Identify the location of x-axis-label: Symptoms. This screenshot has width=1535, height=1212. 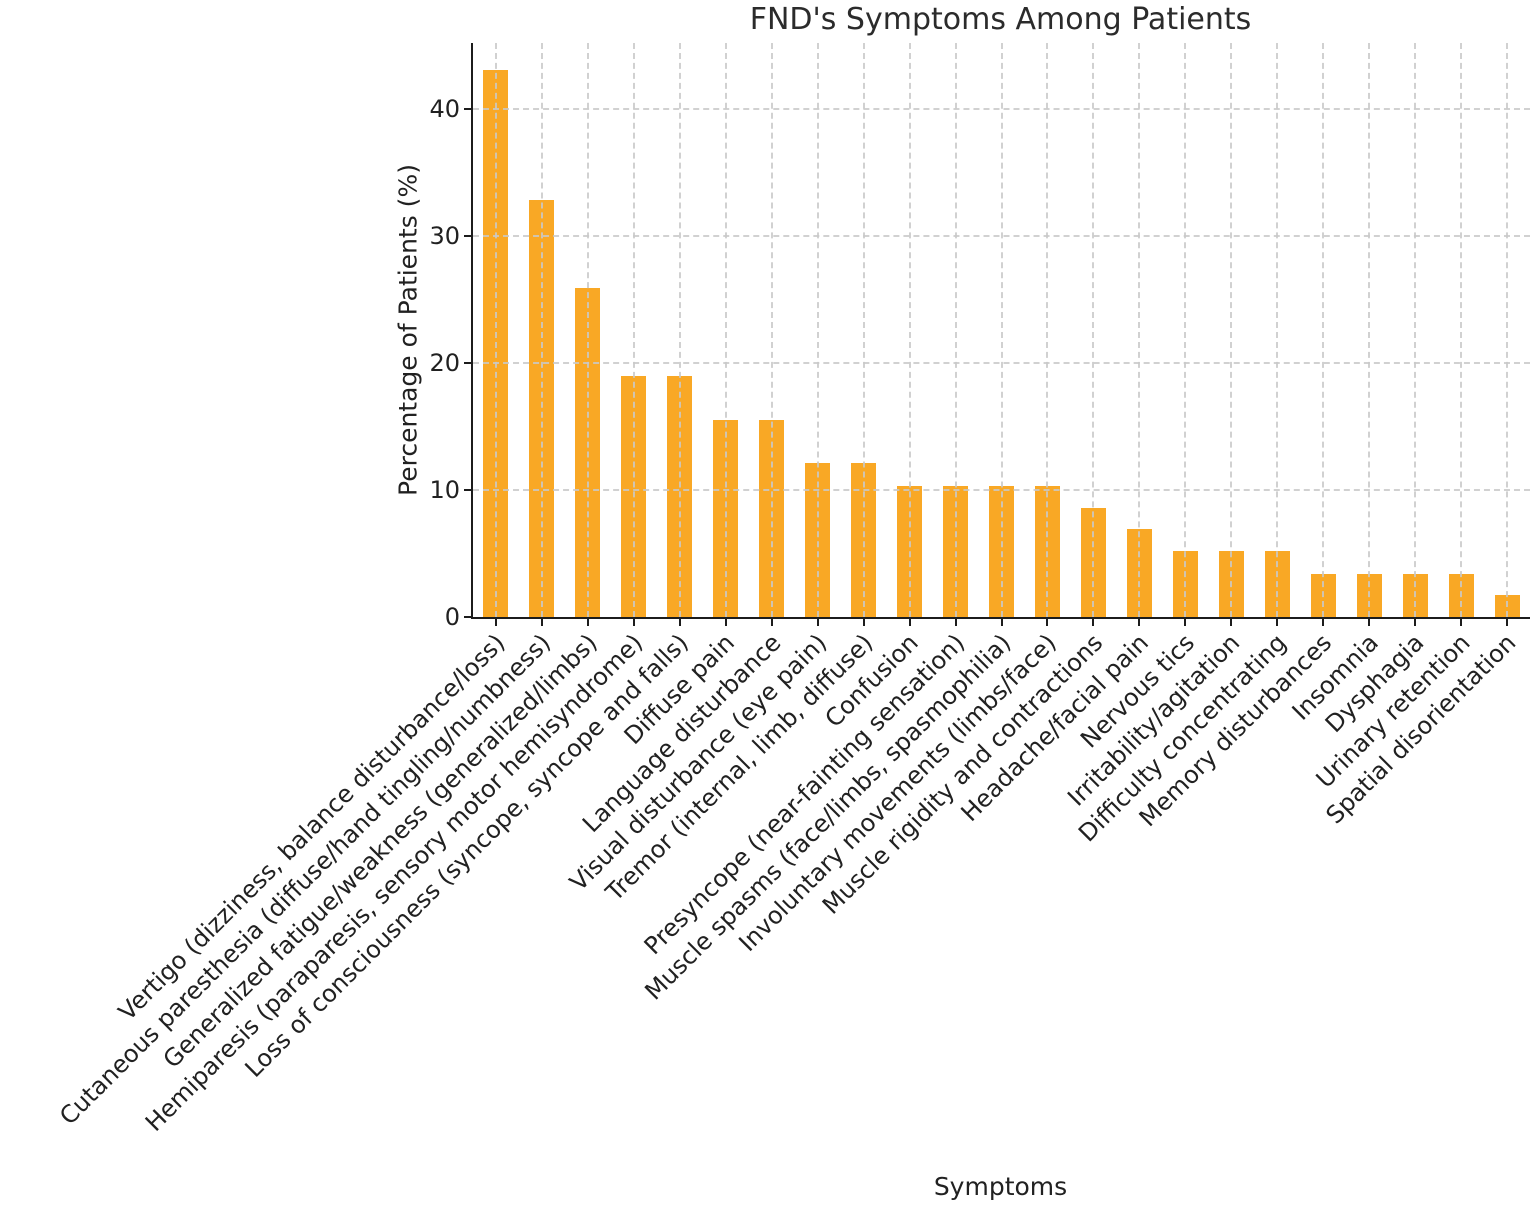
(1000, 1186).